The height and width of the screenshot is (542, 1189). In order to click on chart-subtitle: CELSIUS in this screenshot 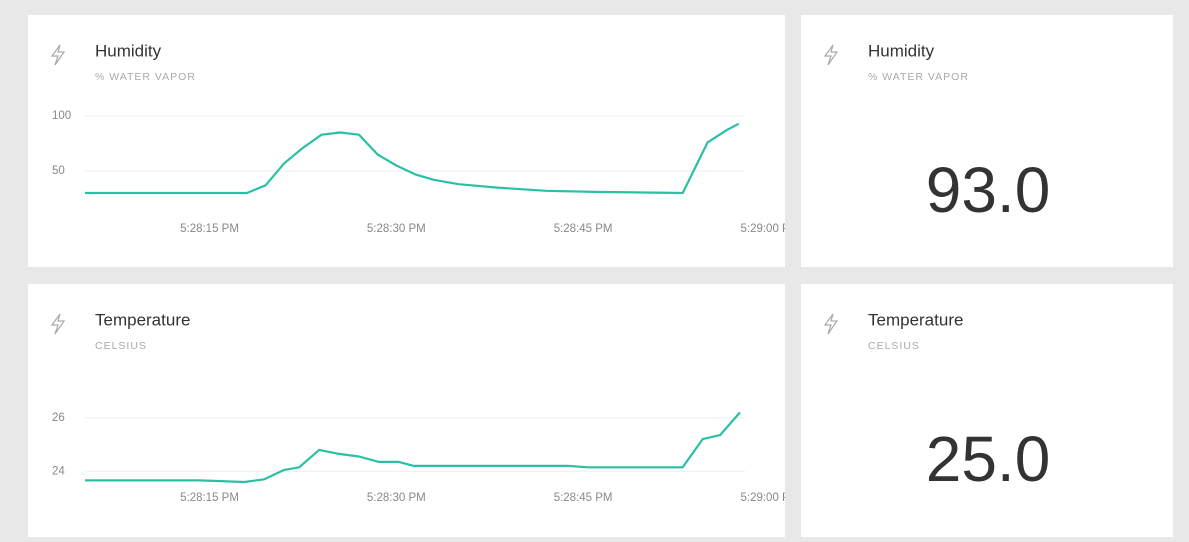, I will do `click(121, 346)`.